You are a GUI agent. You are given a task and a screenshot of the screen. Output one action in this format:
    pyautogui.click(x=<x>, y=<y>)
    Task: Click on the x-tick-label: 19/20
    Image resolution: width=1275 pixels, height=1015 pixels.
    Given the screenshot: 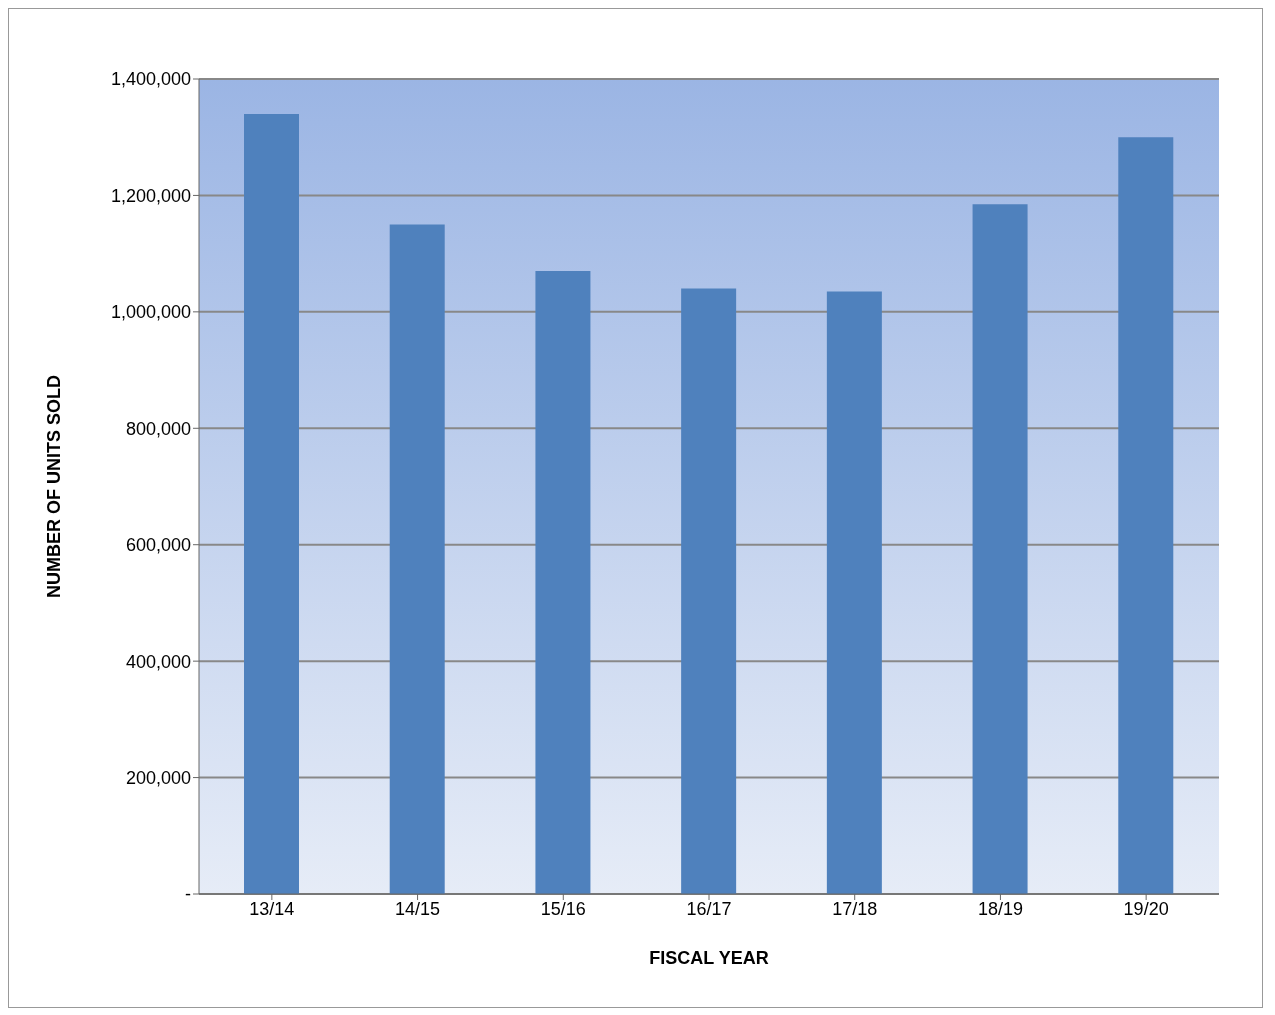 What is the action you would take?
    pyautogui.click(x=1146, y=908)
    